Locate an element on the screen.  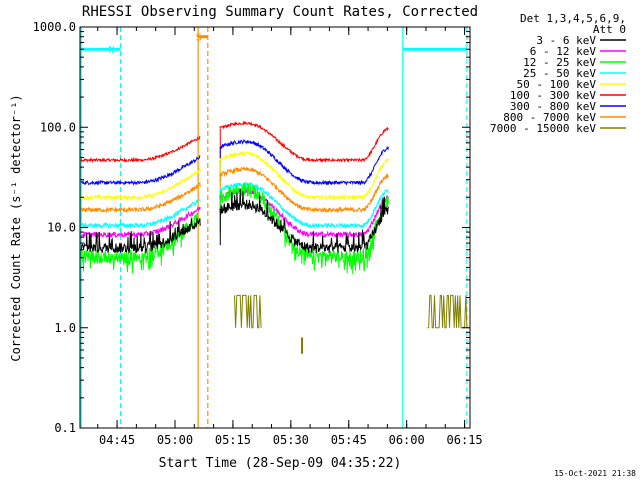
legend-label: 3 - 6 keV is located at coordinates (566, 40).